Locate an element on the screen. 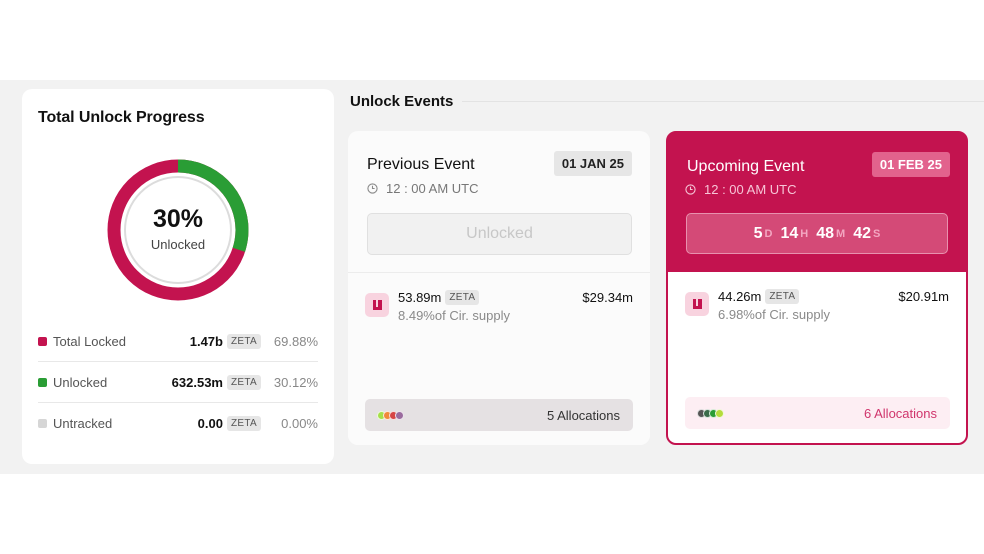 The height and width of the screenshot is (554, 984). amount-value: 53.89m is located at coordinates (420, 297).